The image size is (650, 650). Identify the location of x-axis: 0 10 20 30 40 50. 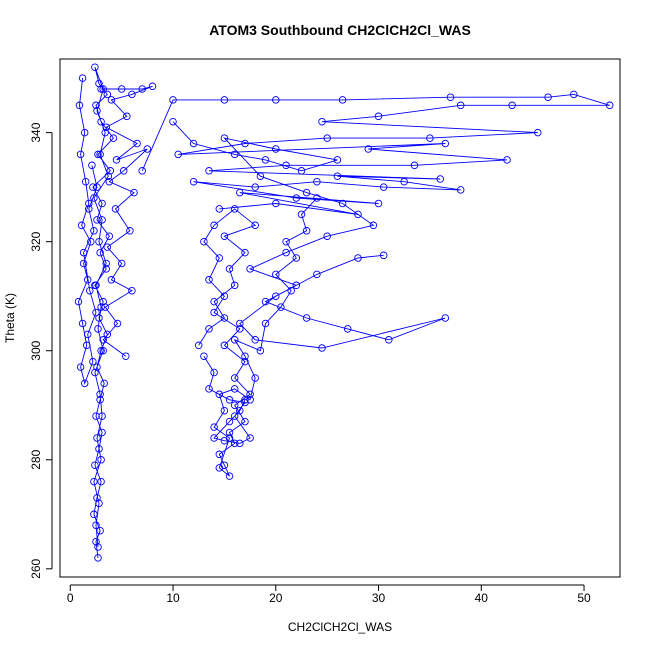
(329, 594).